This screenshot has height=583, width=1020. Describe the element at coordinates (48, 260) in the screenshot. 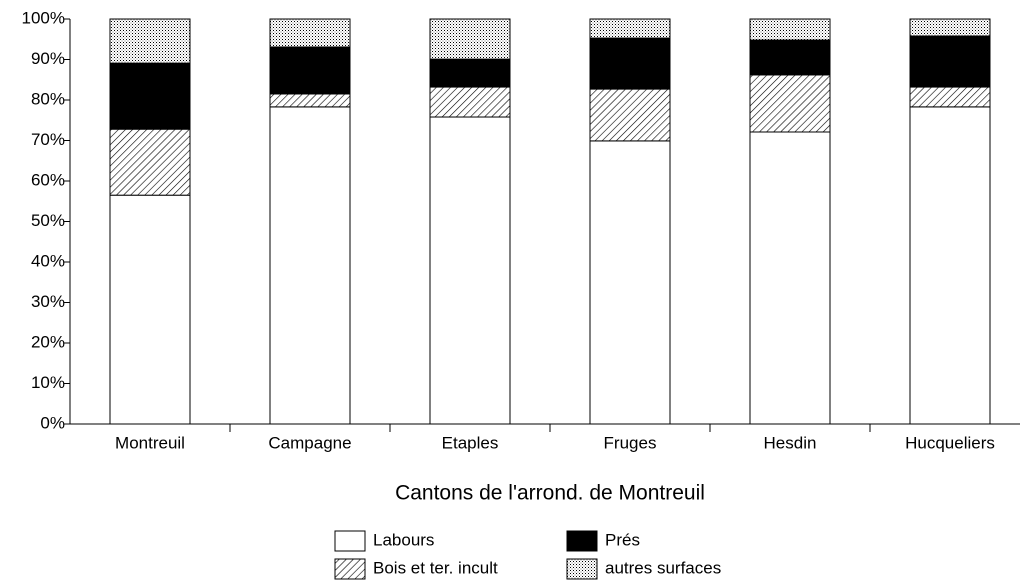

I see `y-tick-label: 40%` at that location.